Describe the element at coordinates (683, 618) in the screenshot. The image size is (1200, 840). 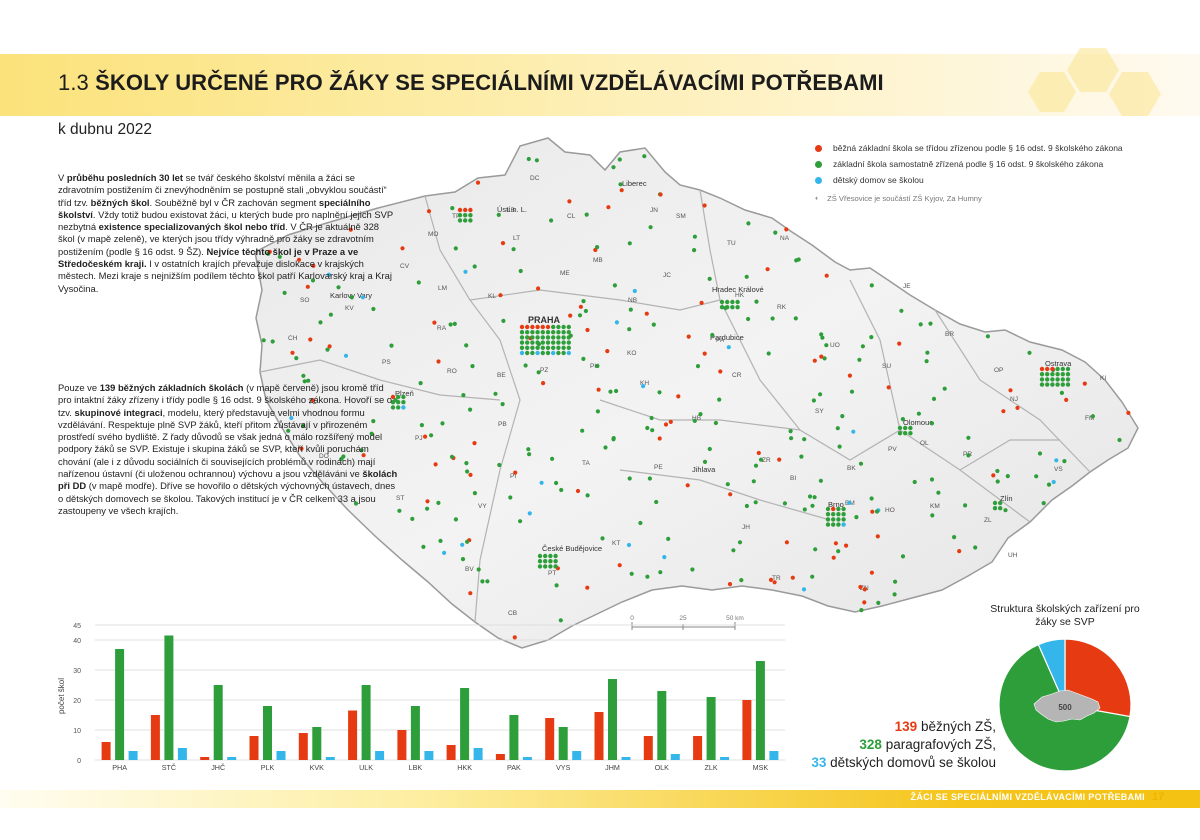
I see `scale-label-25: 25` at that location.